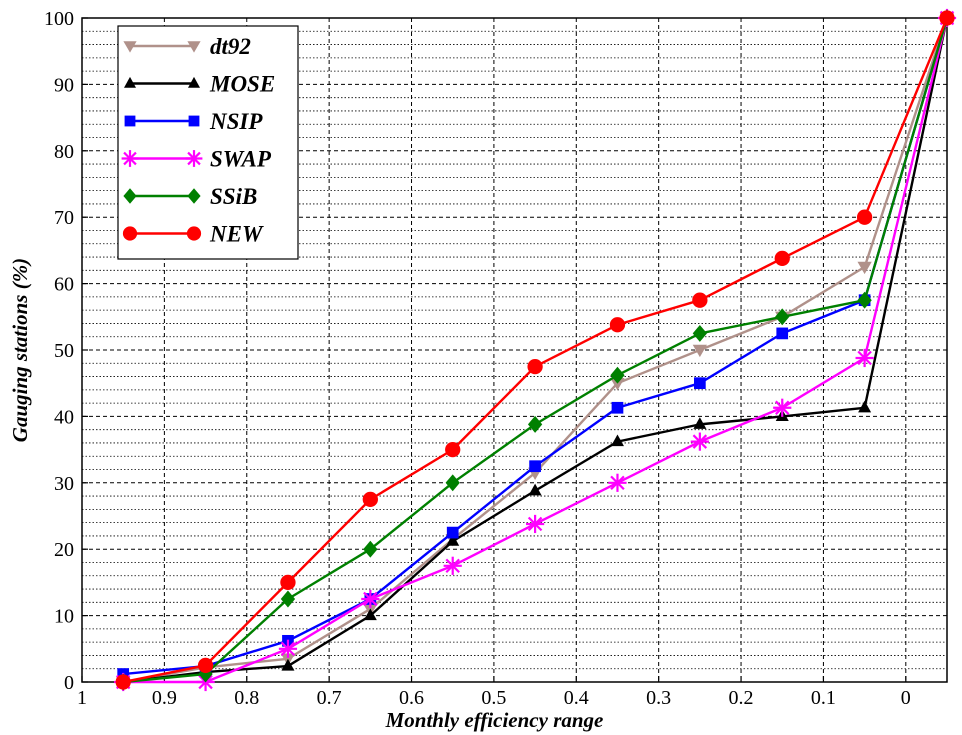  I want to click on legend-item-ssib: SSiB, so click(190, 196).